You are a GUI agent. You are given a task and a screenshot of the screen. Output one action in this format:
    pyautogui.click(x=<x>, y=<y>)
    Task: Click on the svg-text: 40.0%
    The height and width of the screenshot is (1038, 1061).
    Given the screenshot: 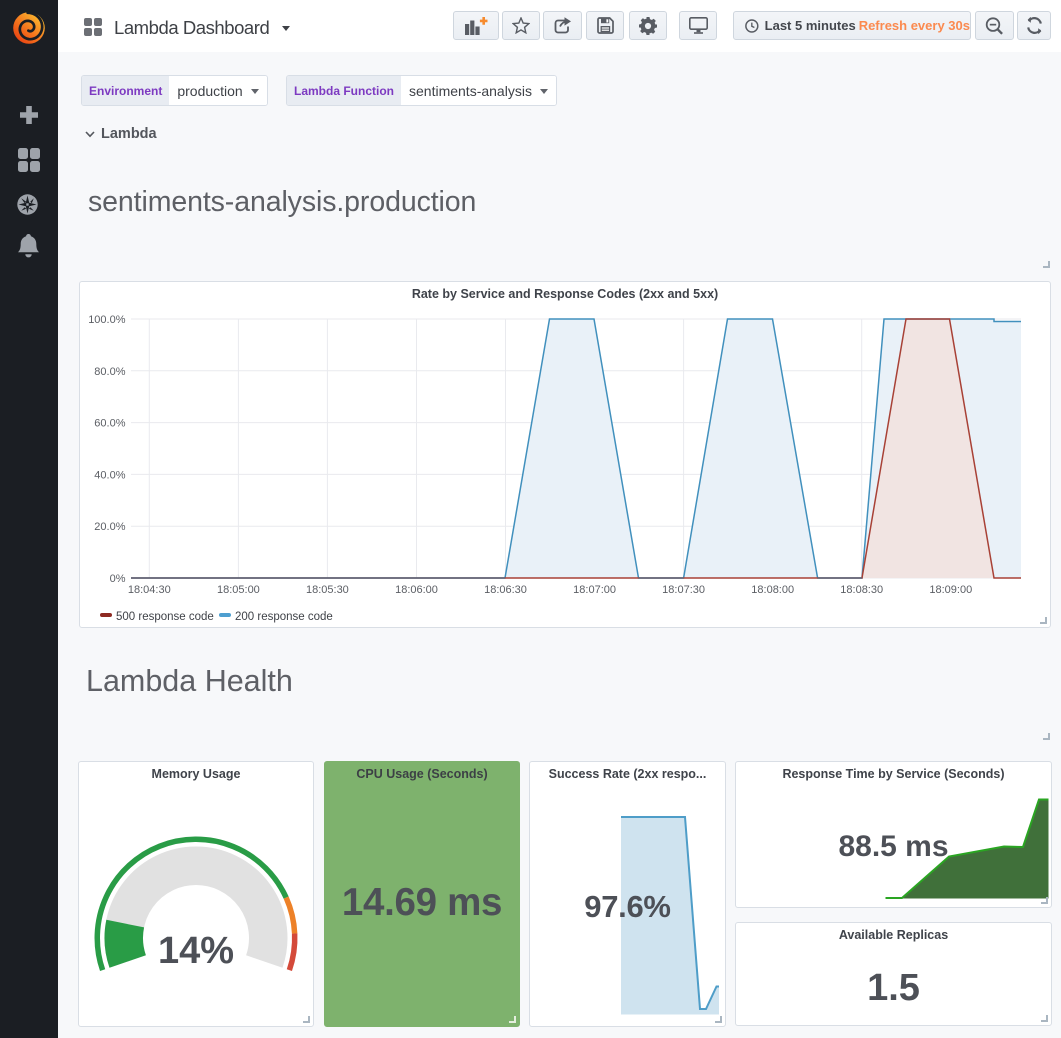 What is the action you would take?
    pyautogui.click(x=109, y=475)
    